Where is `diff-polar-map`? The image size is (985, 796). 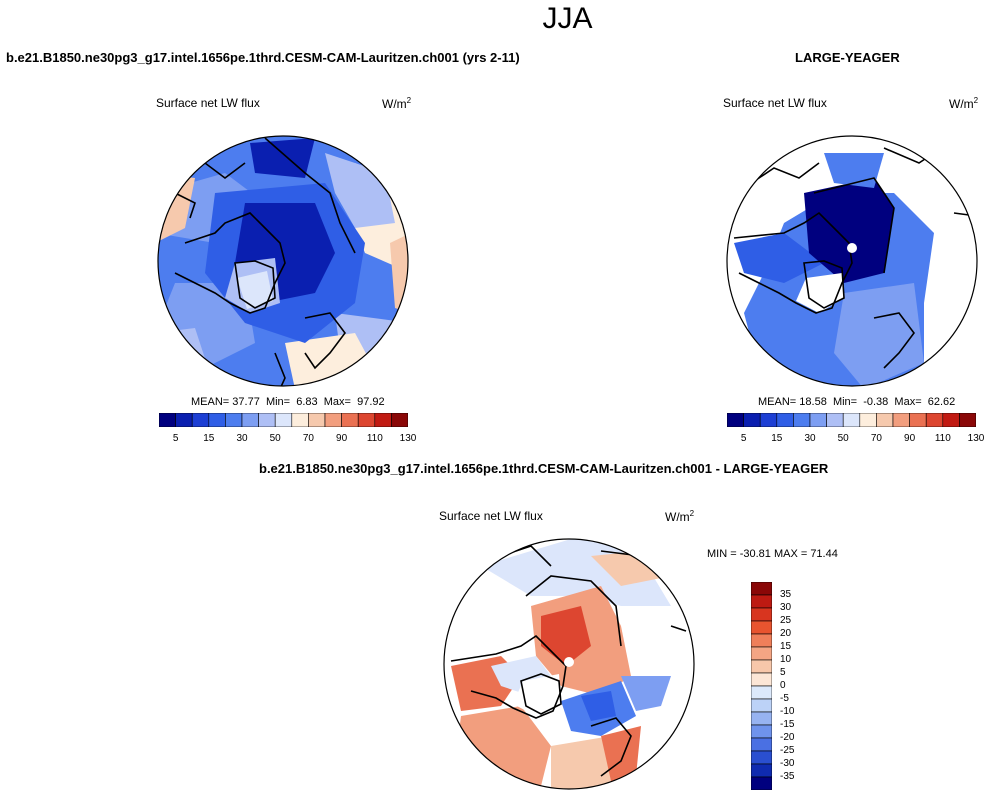
diff-polar-map is located at coordinates (569, 664).